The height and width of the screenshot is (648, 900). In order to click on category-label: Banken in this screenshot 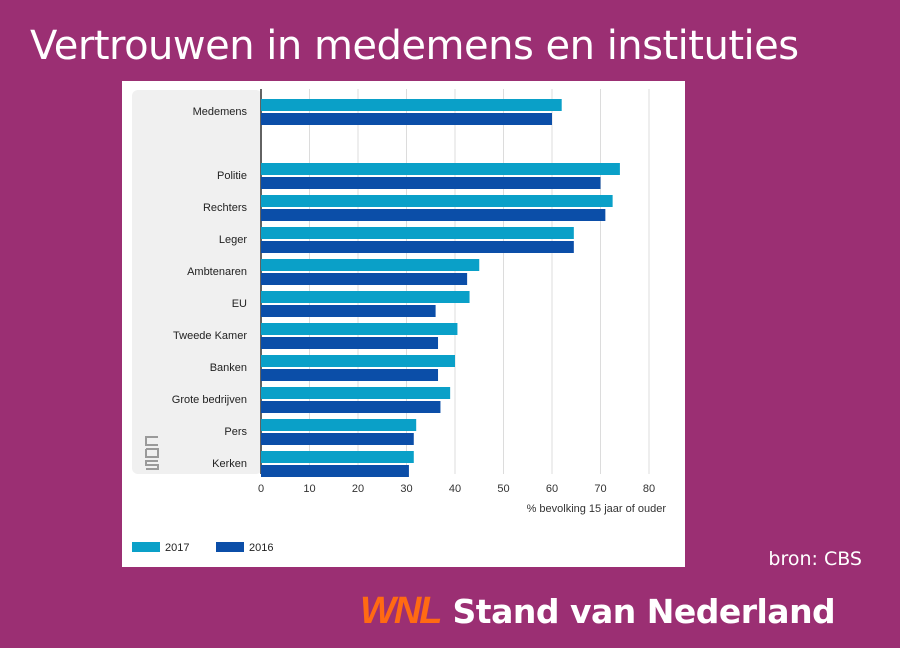, I will do `click(228, 368)`.